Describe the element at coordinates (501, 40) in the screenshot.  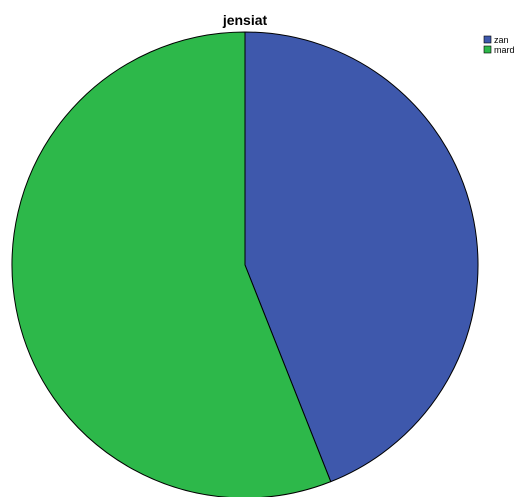
I see `legend-label-zan: zan` at that location.